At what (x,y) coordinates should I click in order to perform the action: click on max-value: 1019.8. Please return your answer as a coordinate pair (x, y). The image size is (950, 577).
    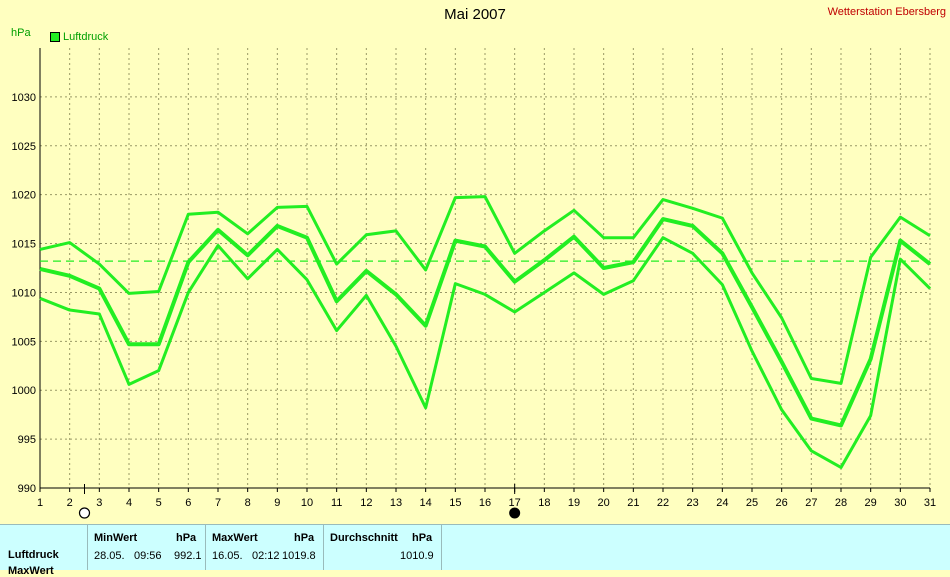
    Looking at the image, I should click on (299, 556).